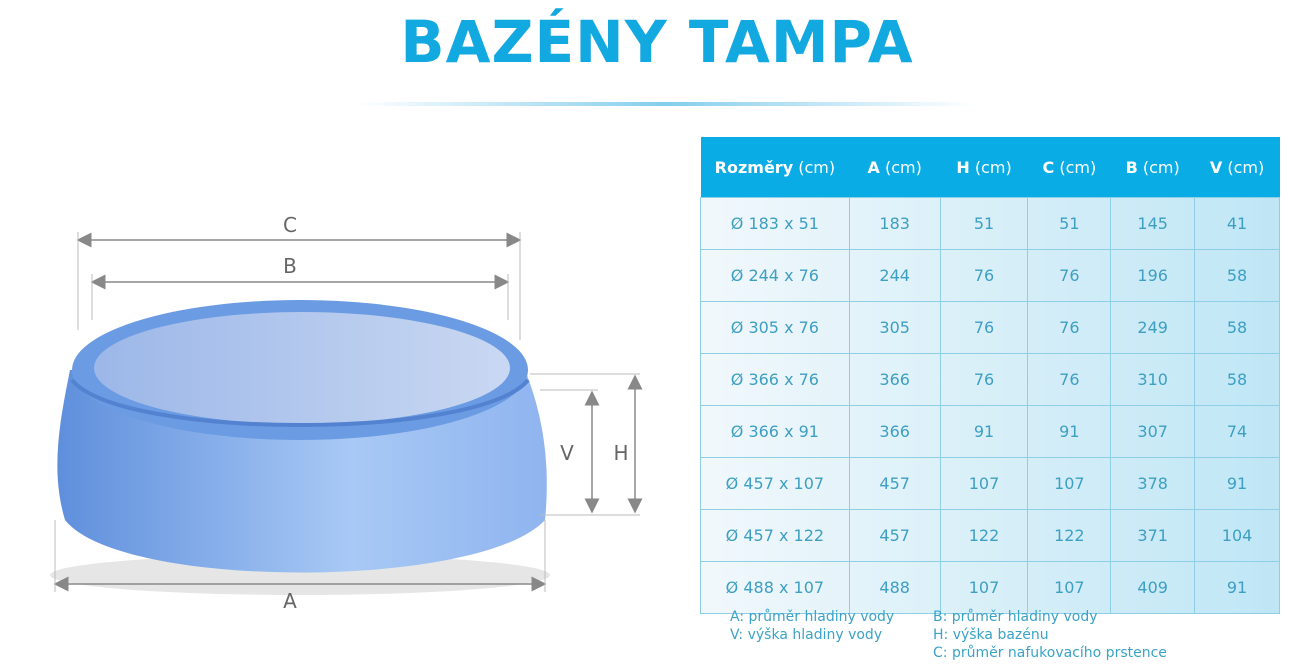 Image resolution: width=1314 pixels, height=665 pixels. I want to click on table-row: Ø 457 x 107 457 107 107 378 91, so click(990, 483).